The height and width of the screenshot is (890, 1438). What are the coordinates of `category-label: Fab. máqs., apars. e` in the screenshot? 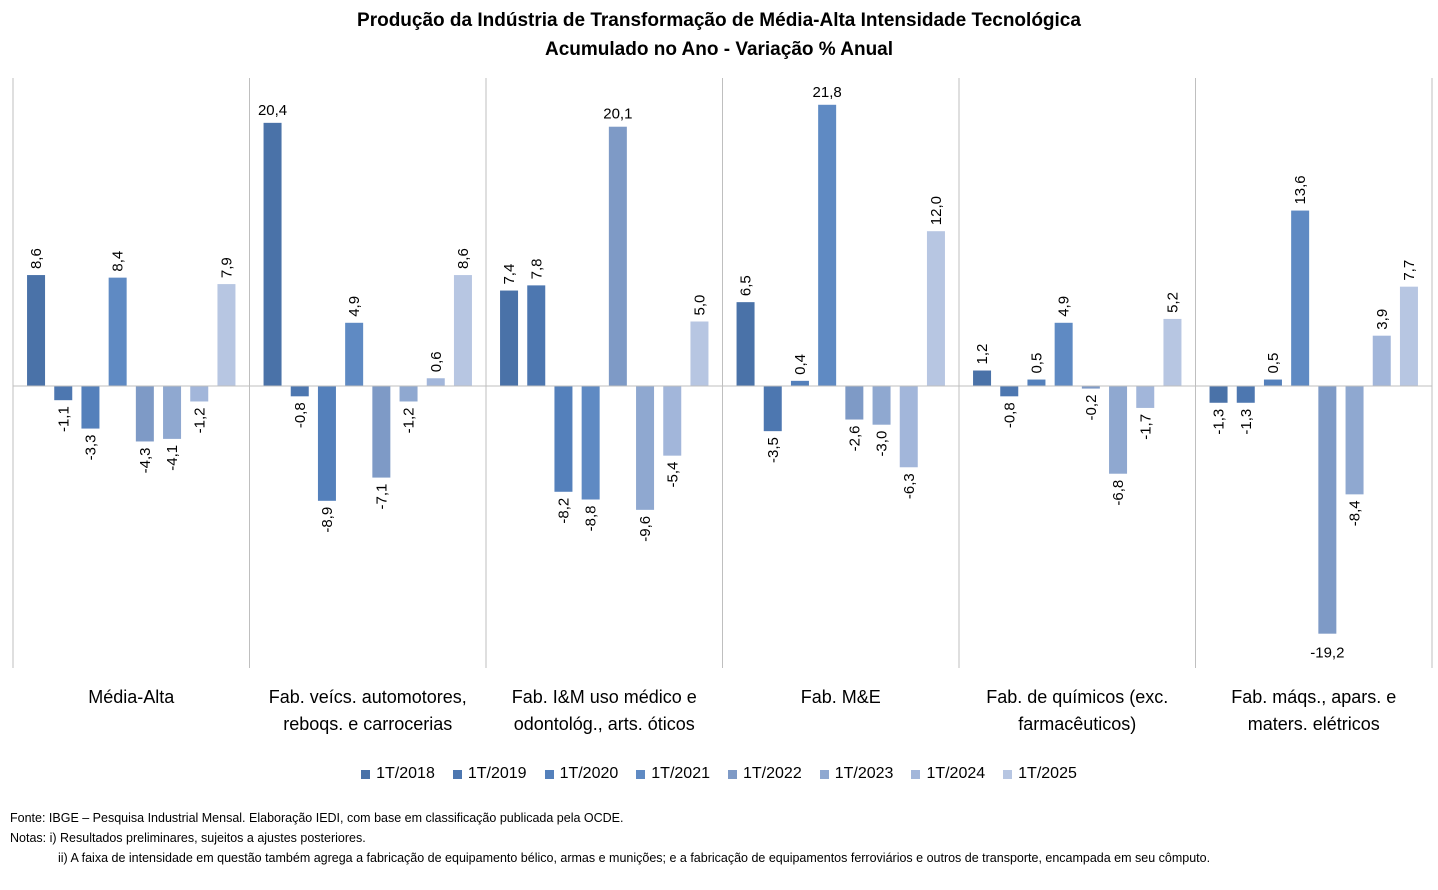 It's located at (1313, 697).